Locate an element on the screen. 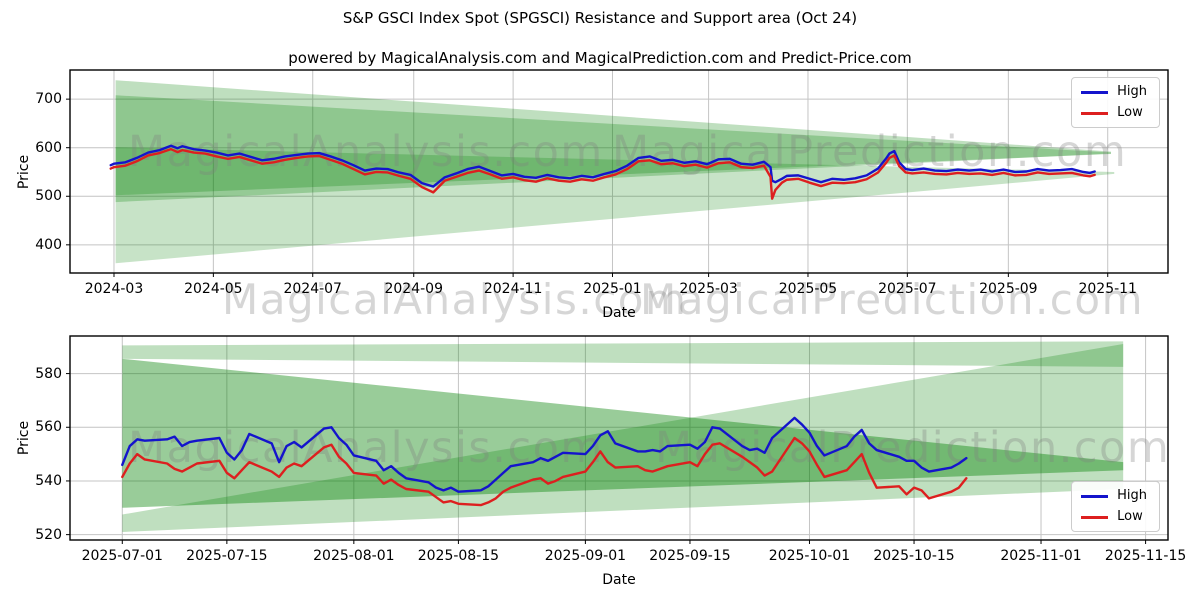 The image size is (1200, 600). detail-low-line is located at coordinates (544, 471).